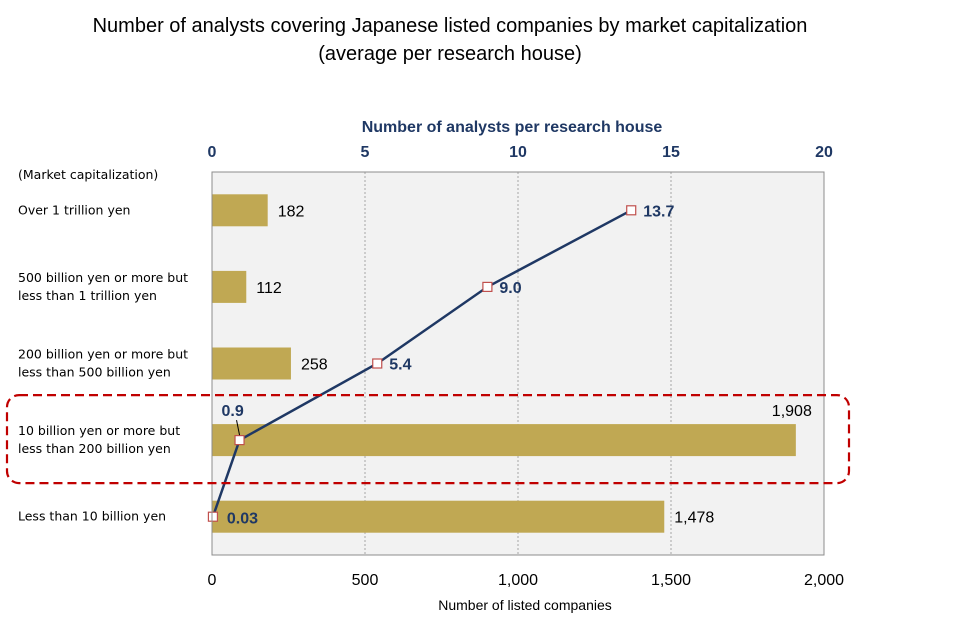  I want to click on bottom-tick-label: 1,000, so click(518, 580).